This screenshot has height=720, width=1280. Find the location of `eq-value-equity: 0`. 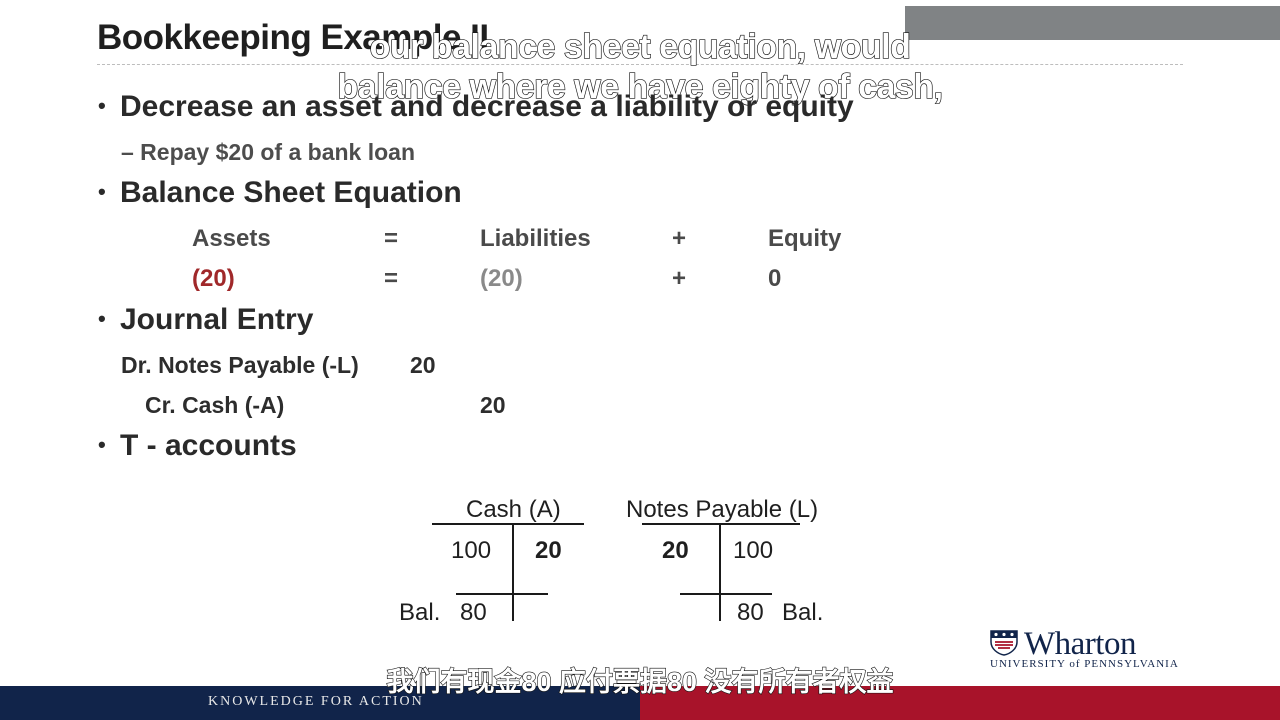

eq-value-equity: 0 is located at coordinates (775, 278).